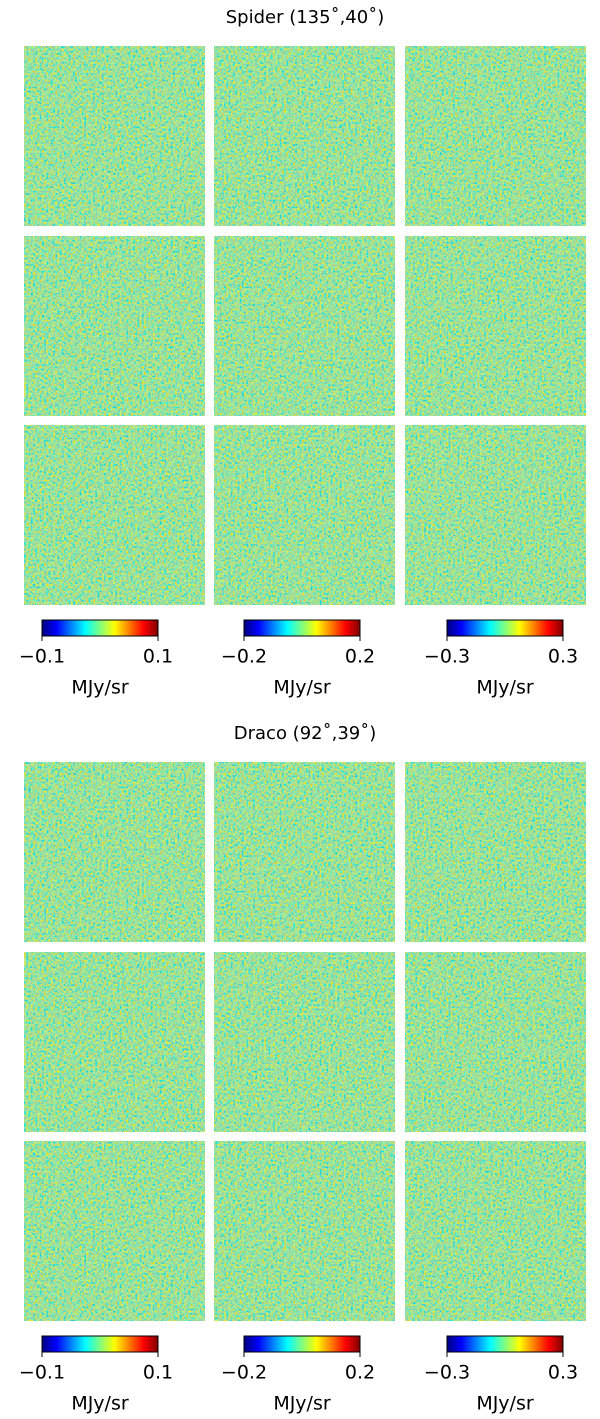  I want to click on figure-title: Spider (135˚,40˚), so click(305, 17).